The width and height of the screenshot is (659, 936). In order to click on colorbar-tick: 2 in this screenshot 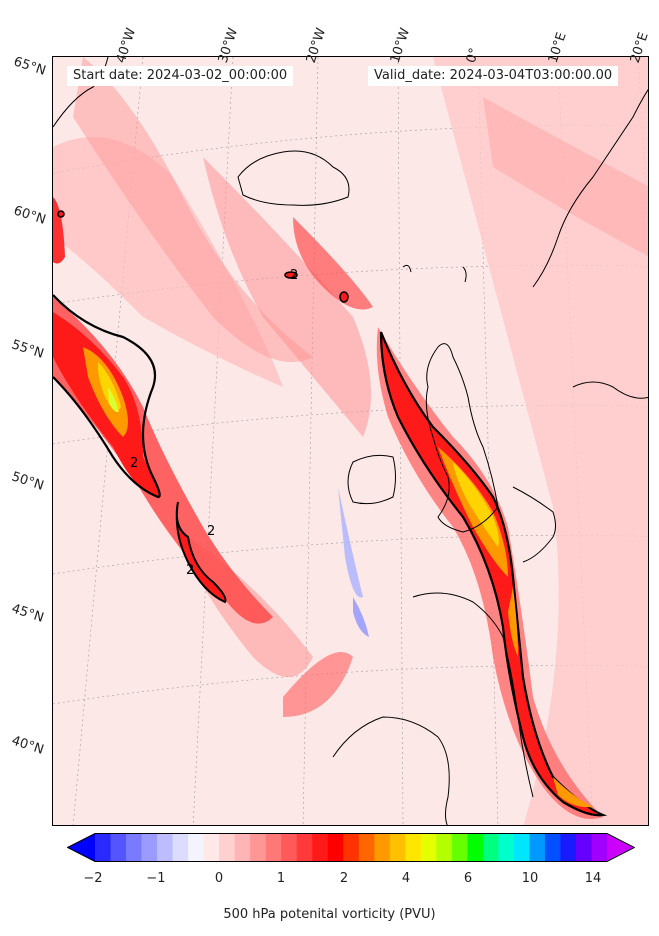, I will do `click(344, 878)`.